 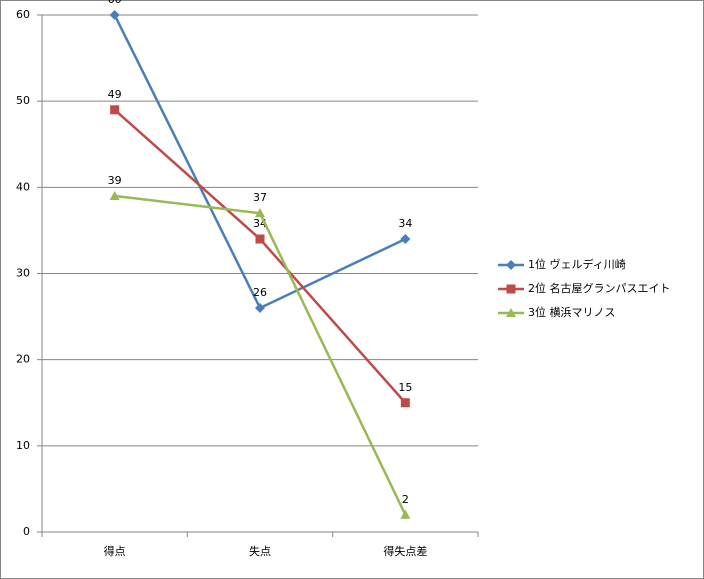 I want to click on y-tick-label: 10, so click(x=23, y=445).